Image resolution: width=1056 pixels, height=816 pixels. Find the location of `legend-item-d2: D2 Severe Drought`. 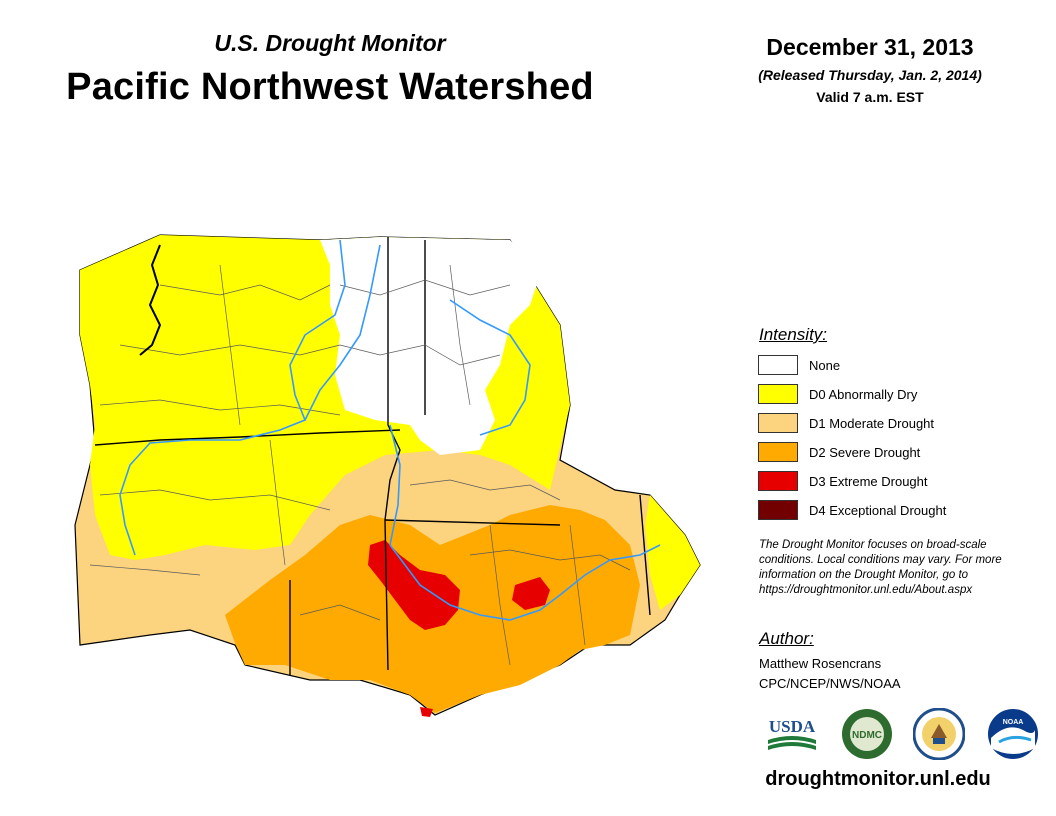

legend-item-d2: D2 Severe Drought is located at coordinates (839, 452).